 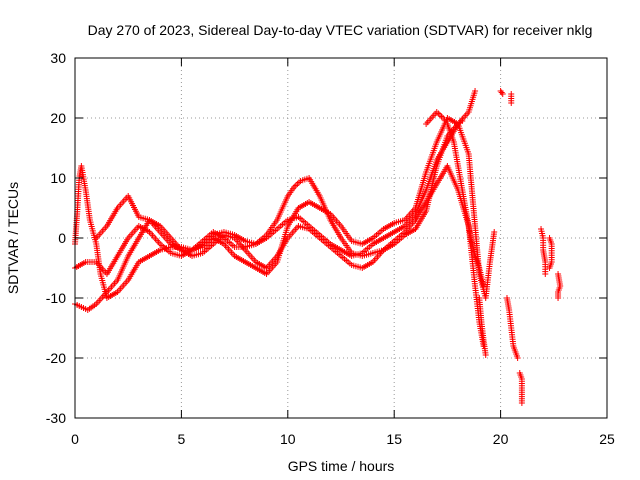 I want to click on y-tick-label: 20, so click(x=58, y=118).